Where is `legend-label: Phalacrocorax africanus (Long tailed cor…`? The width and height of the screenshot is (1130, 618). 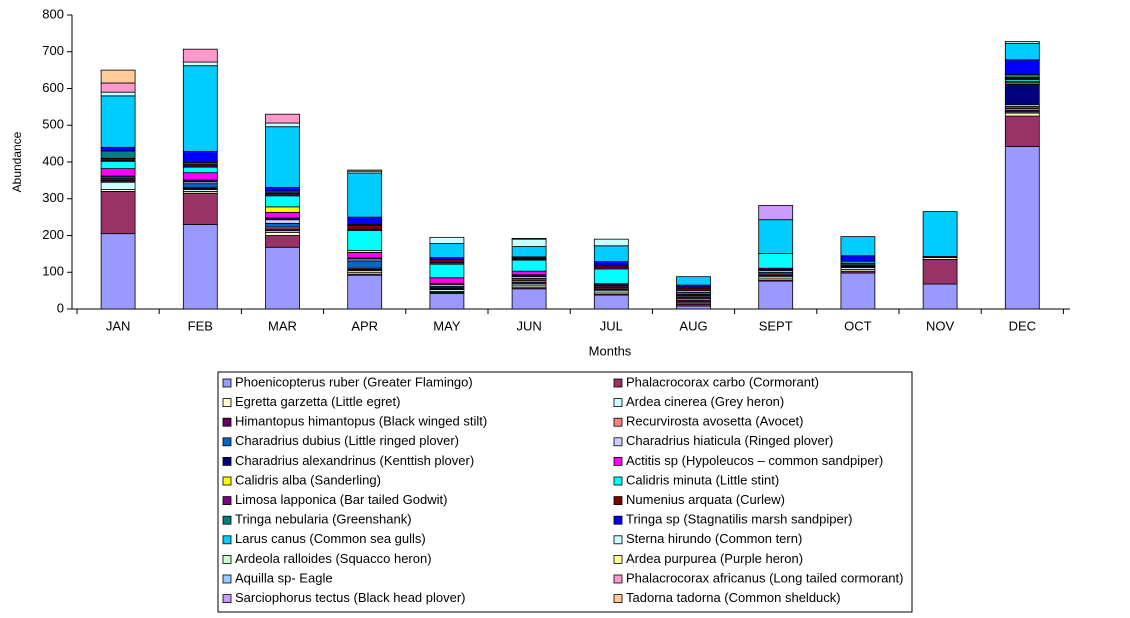
legend-label: Phalacrocorax africanus (Long tailed cor… is located at coordinates (764, 577).